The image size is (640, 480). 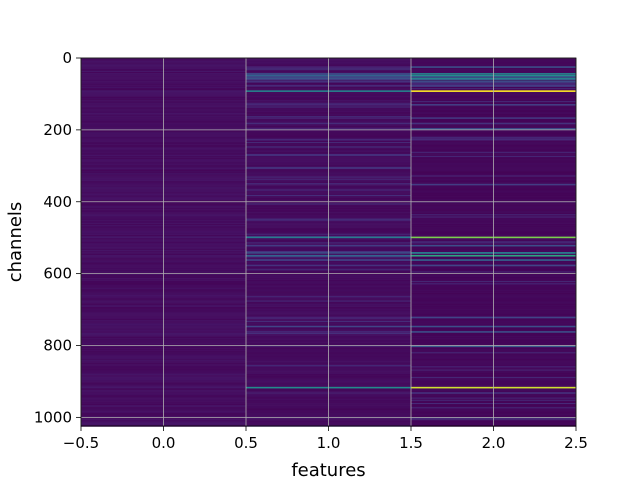 I want to click on y-tick-label: 800, so click(x=57, y=346).